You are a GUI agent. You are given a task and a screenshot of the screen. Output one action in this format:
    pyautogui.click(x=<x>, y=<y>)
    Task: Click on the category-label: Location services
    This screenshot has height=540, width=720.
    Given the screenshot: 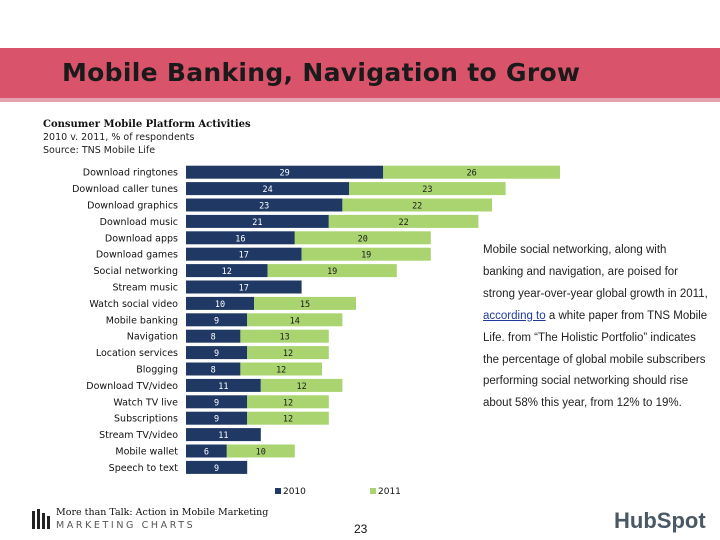 What is the action you would take?
    pyautogui.click(x=137, y=353)
    